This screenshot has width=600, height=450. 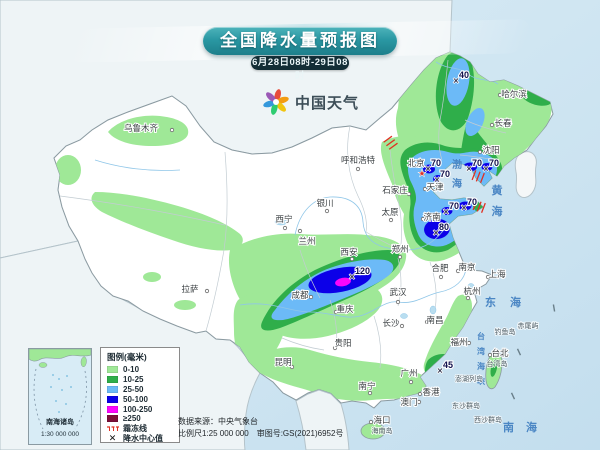 What do you see at coordinates (135, 429) in the screenshot?
I see `frost-line-label: 霜冻线` at bounding box center [135, 429].